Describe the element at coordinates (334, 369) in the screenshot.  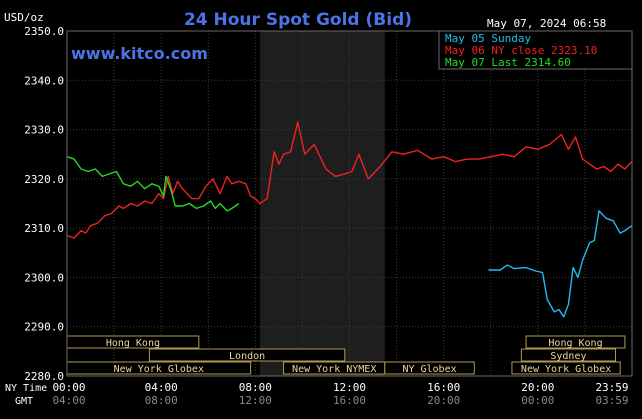
I see `session-label: New York NYMEX` at that location.